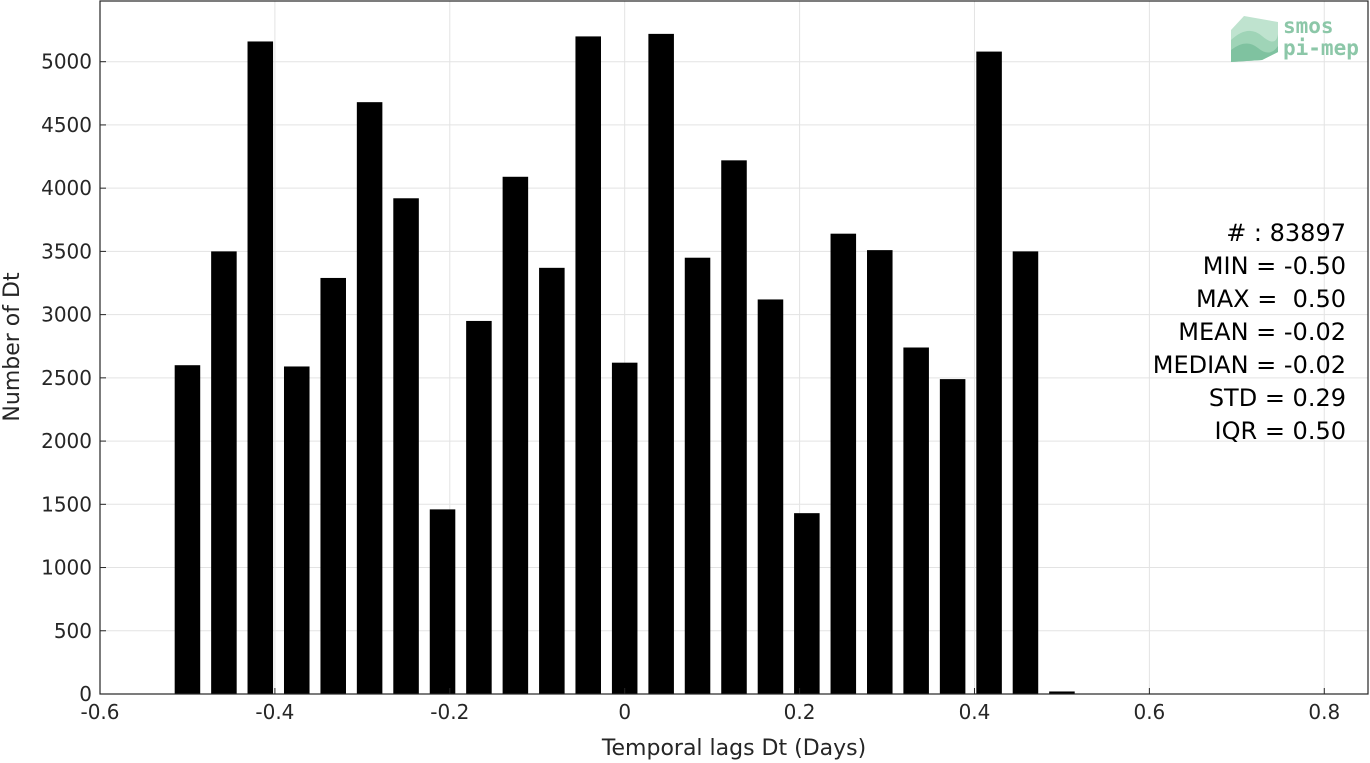 The image size is (1370, 763). What do you see at coordinates (1324, 712) in the screenshot?
I see `x-tick-label: 0.8` at bounding box center [1324, 712].